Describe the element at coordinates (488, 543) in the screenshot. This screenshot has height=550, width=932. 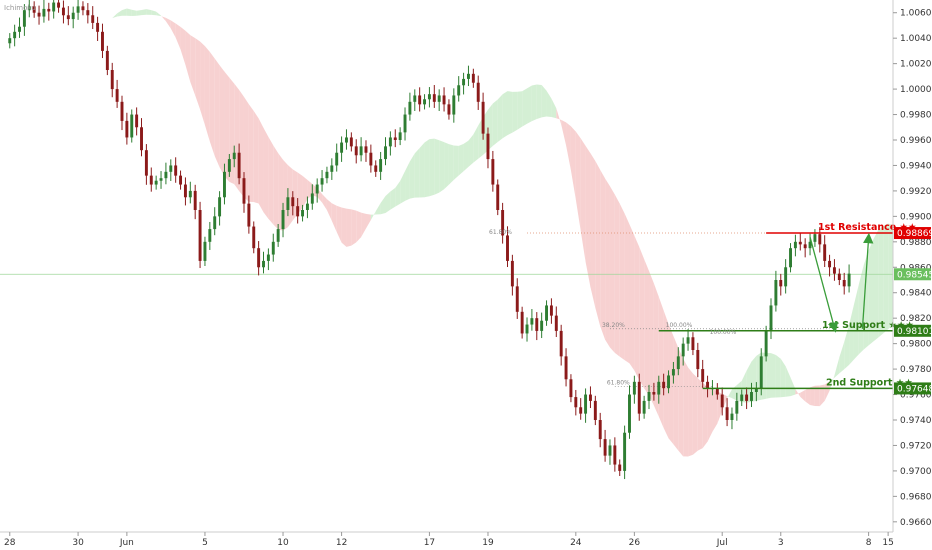
I see `time-tick-label: 19` at that location.